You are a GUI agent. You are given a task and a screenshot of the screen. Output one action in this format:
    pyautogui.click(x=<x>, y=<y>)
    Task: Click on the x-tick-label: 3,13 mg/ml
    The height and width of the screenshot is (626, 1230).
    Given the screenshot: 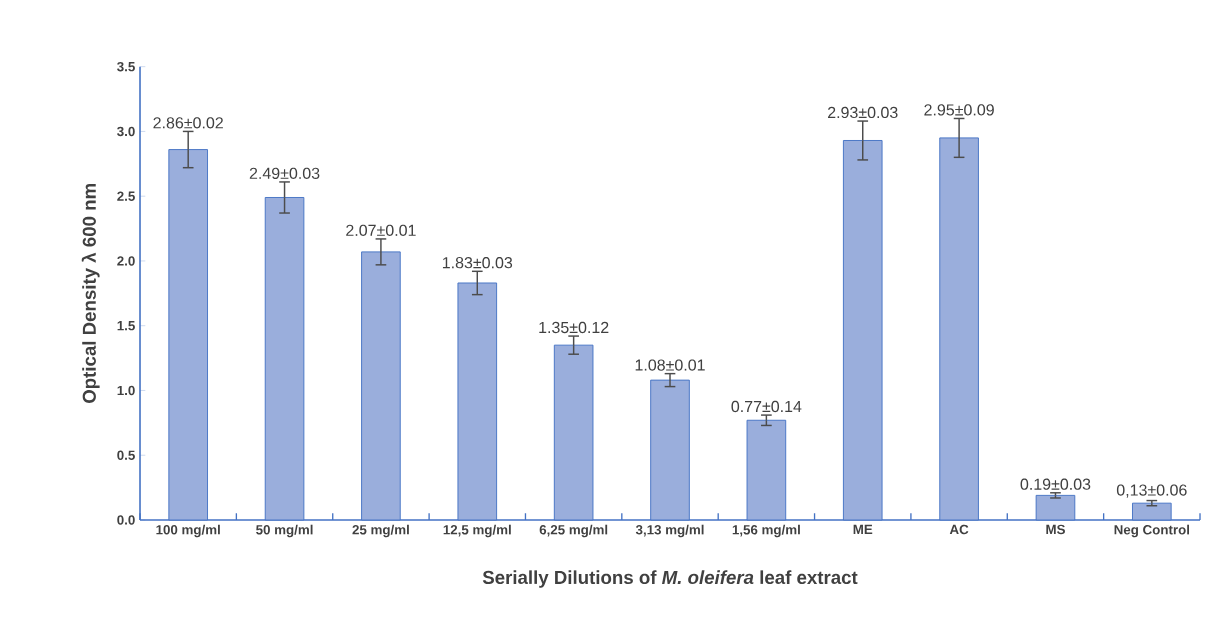 What is the action you would take?
    pyautogui.click(x=669, y=531)
    